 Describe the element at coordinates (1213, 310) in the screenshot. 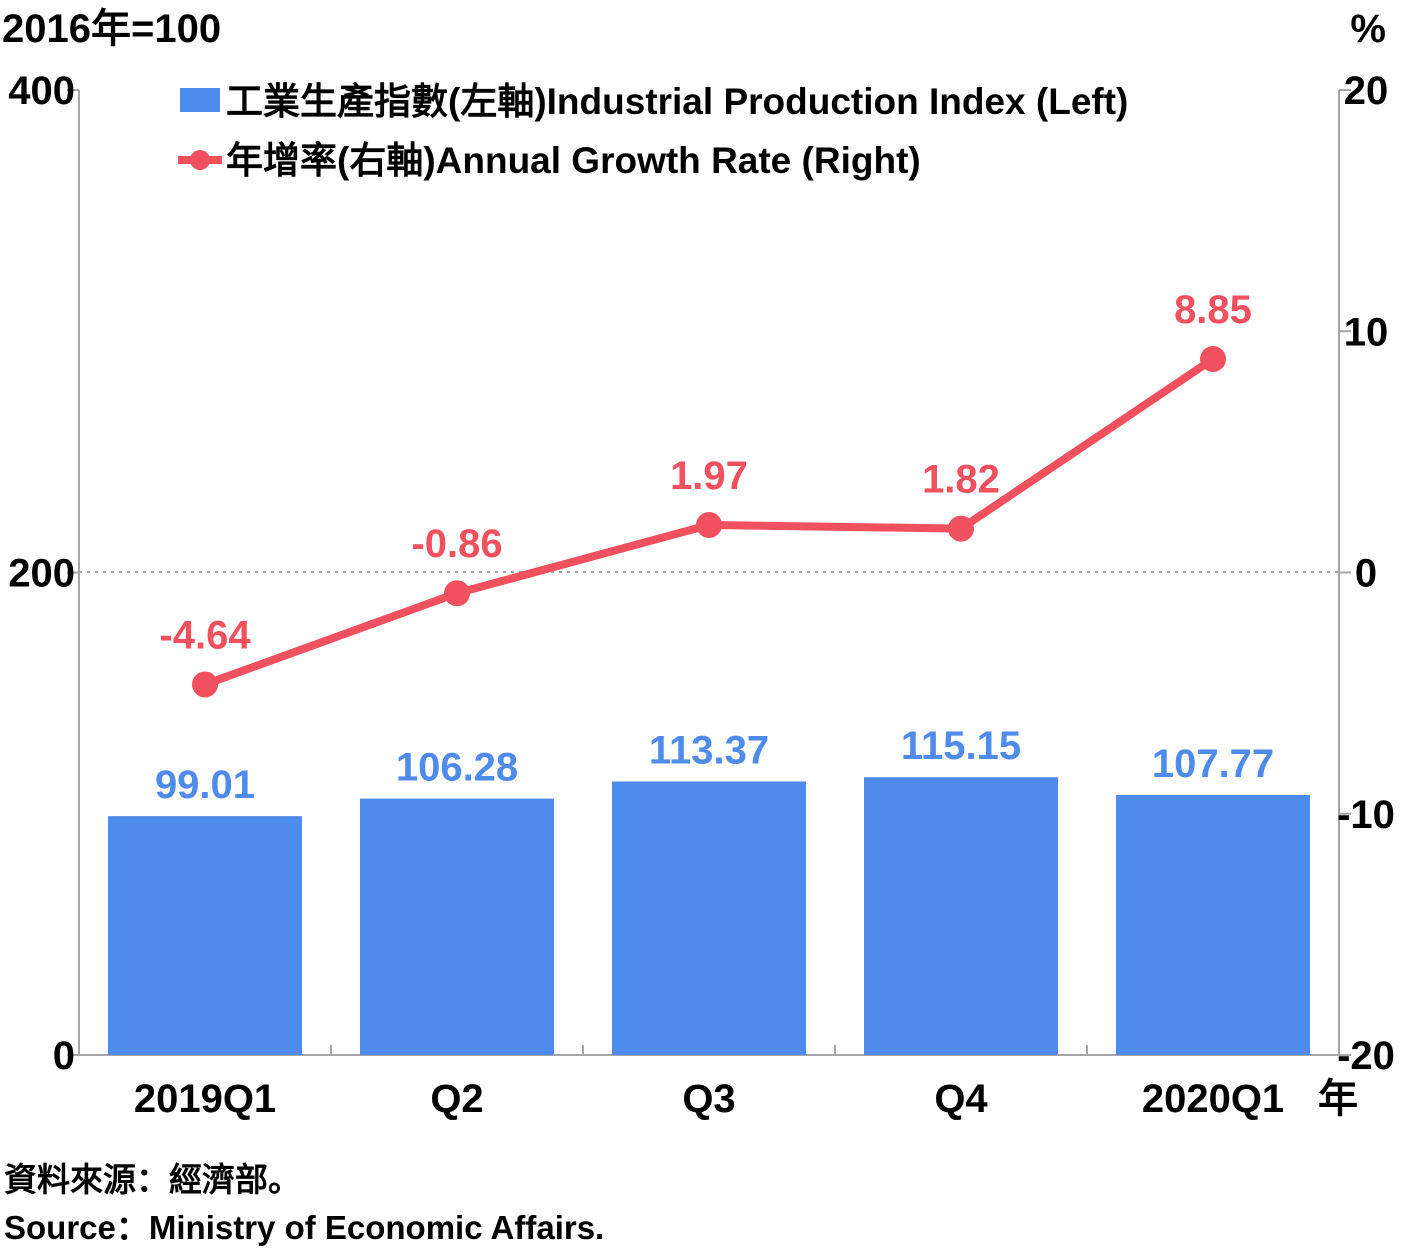

I see `growth-rate-label: 8.85` at that location.